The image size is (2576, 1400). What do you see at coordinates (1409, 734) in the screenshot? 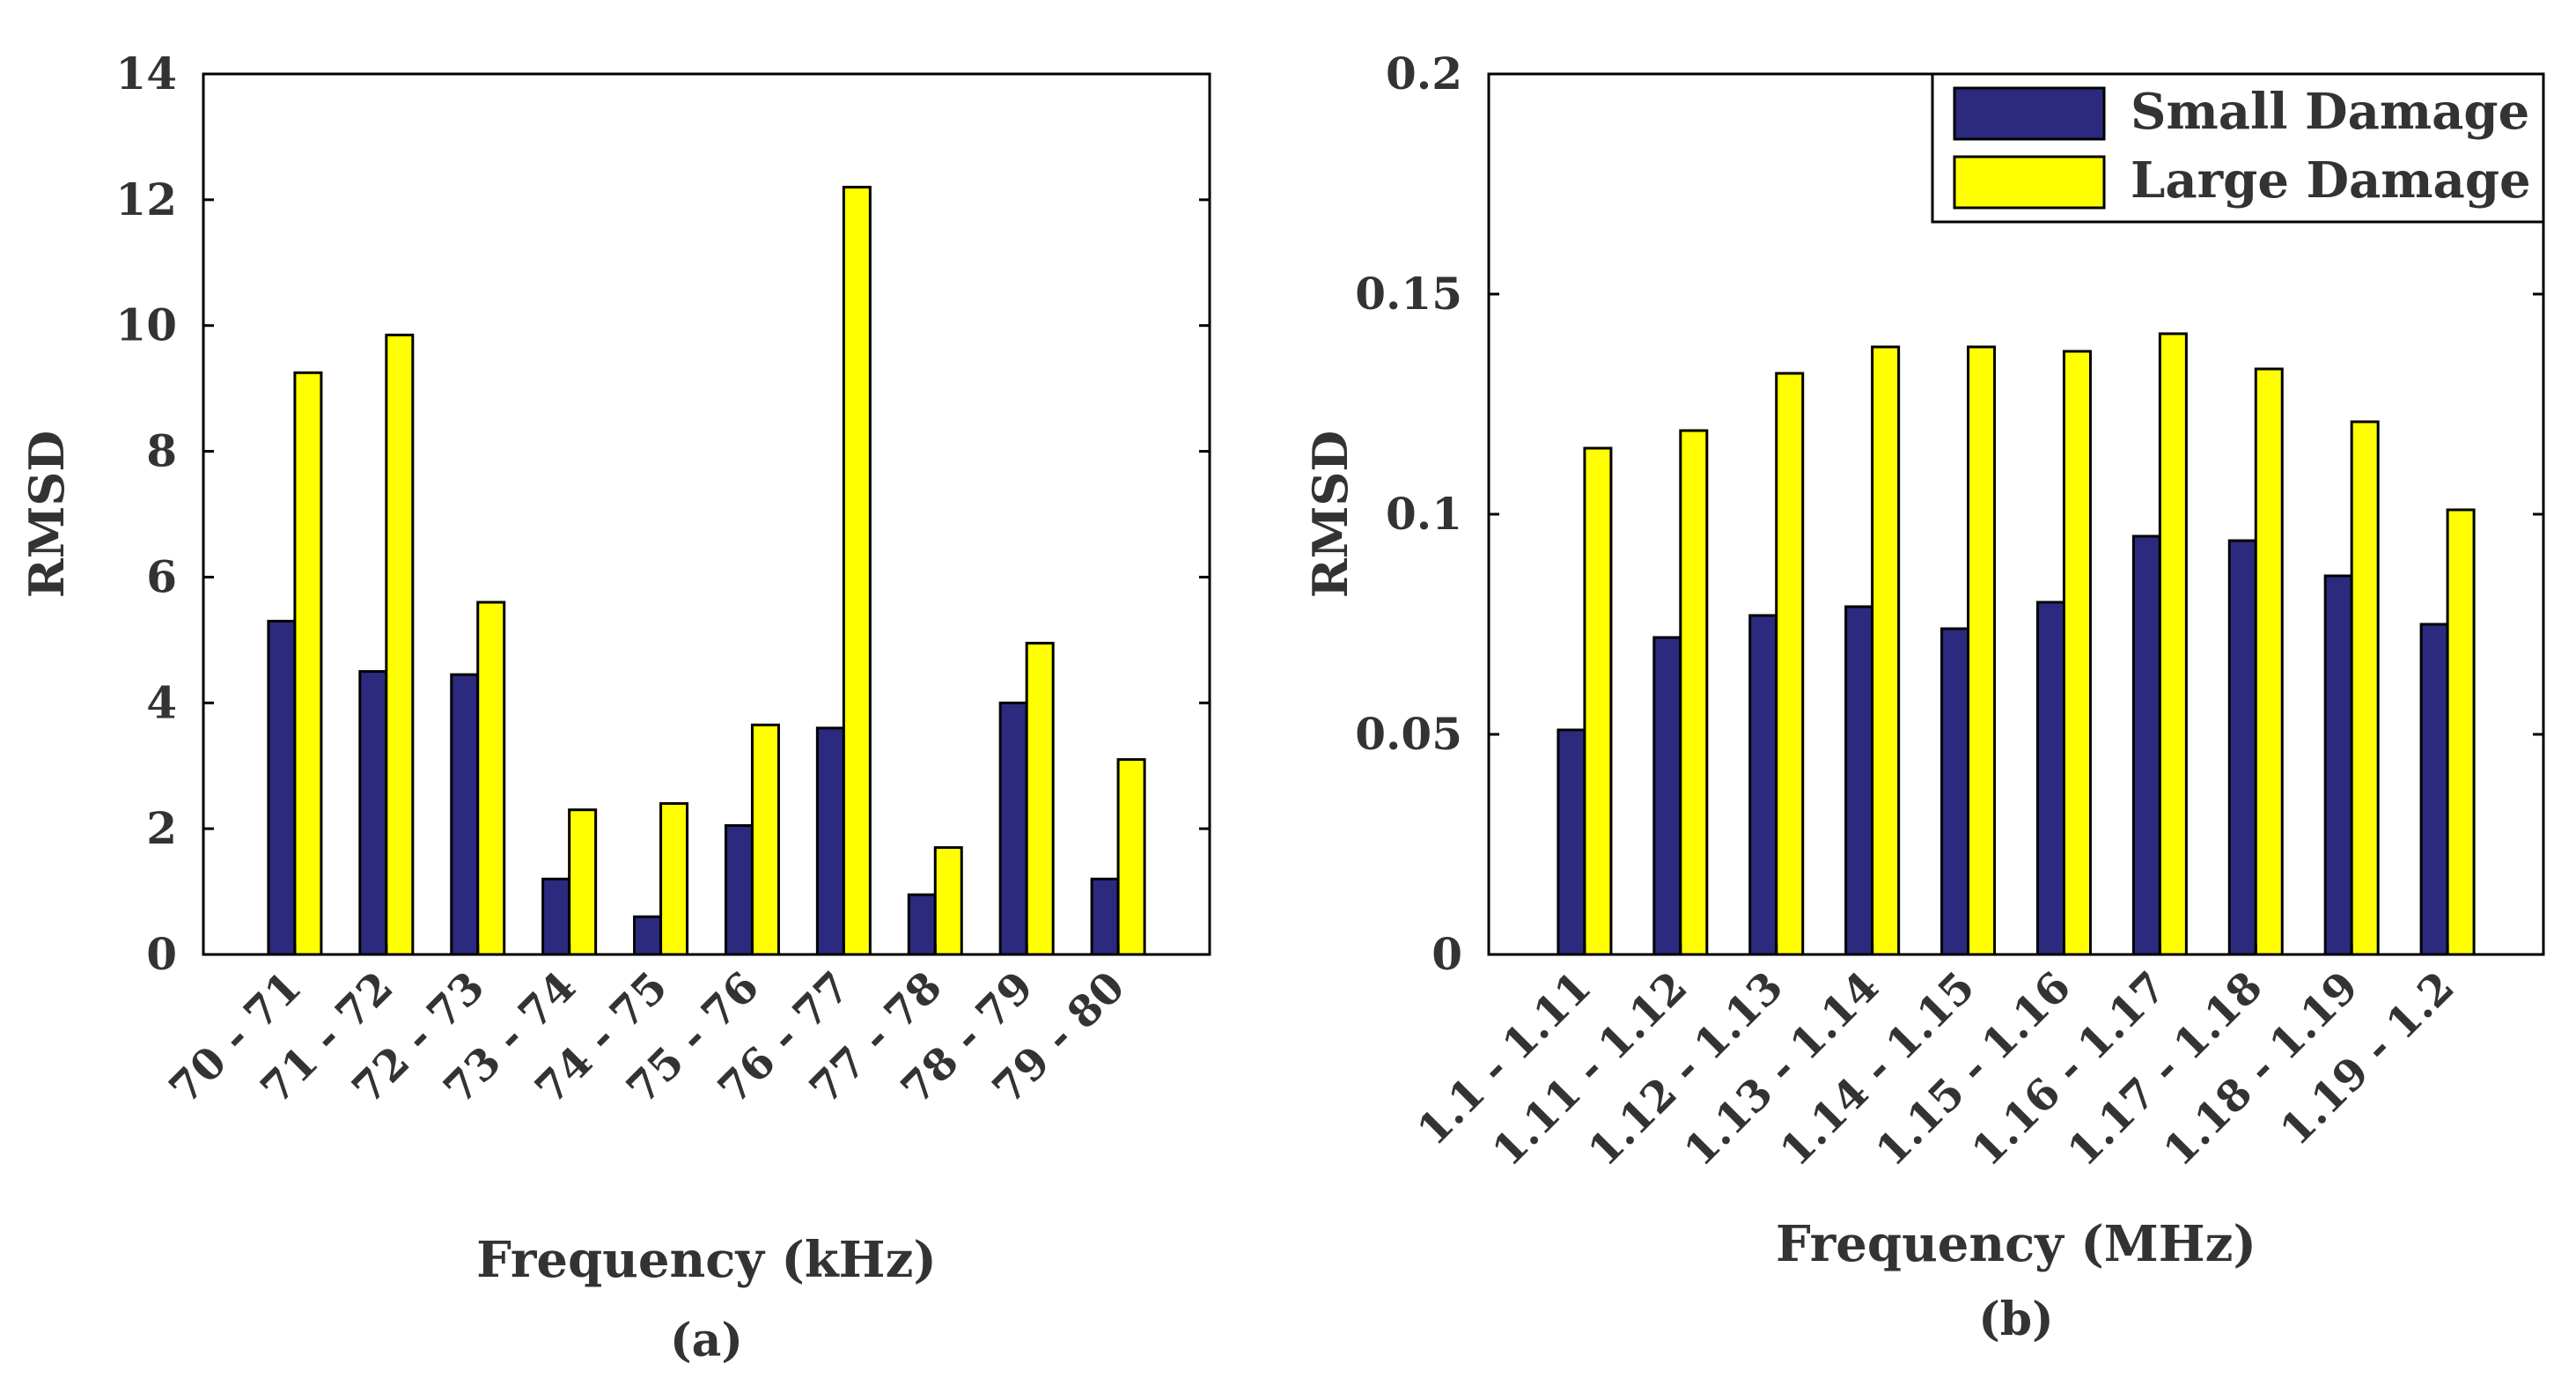
I see `y-tick-label: 0.05` at bounding box center [1409, 734].